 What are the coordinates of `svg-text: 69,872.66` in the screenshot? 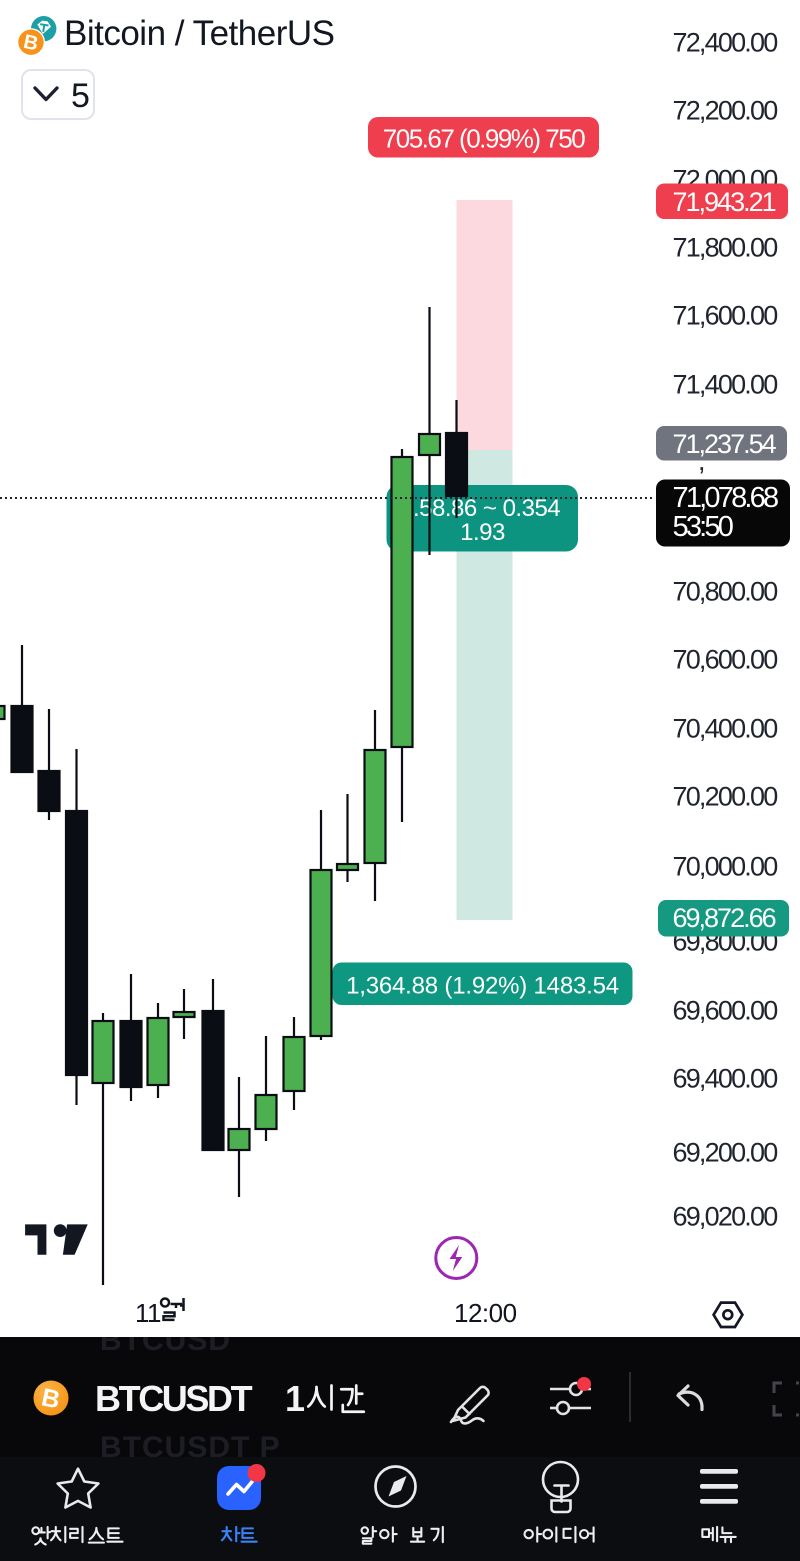 It's located at (724, 918).